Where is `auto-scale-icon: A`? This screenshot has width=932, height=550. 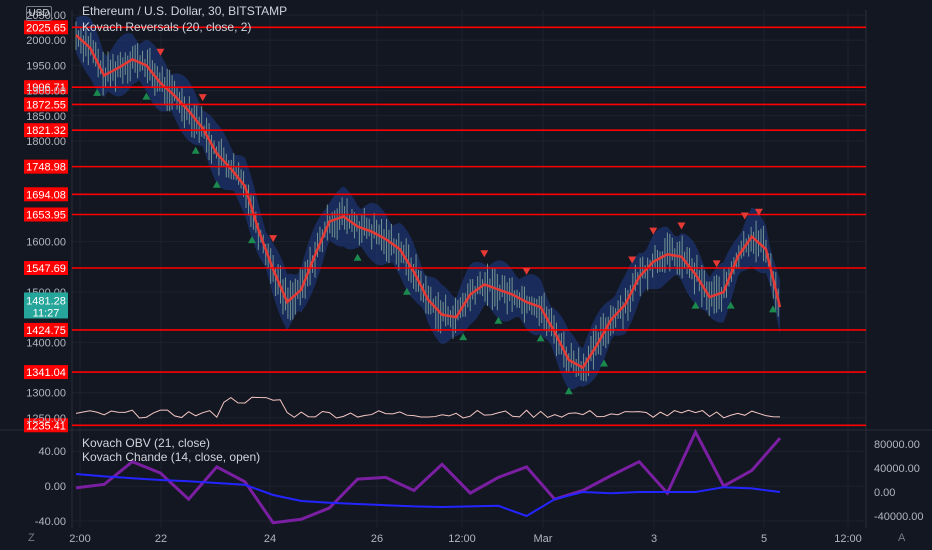
auto-scale-icon: A is located at coordinates (902, 538).